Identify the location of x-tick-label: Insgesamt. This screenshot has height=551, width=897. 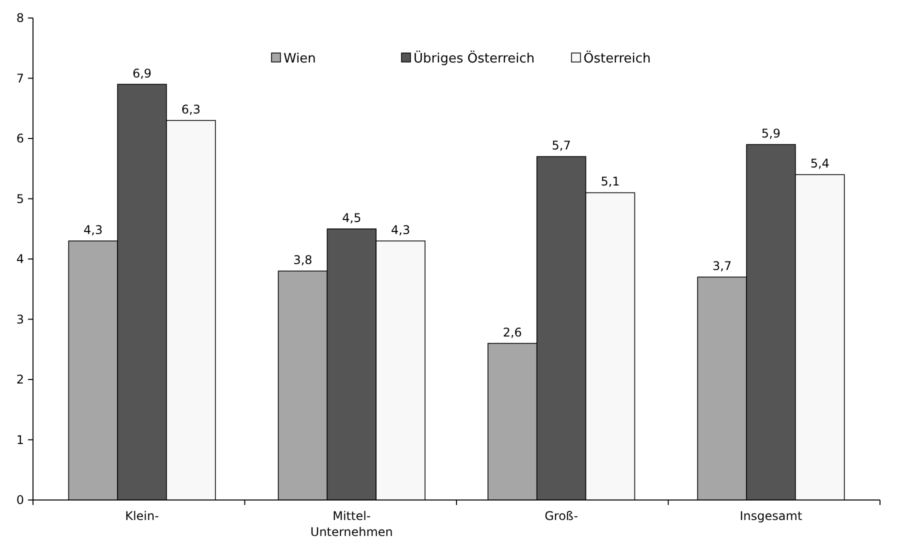
(771, 516).